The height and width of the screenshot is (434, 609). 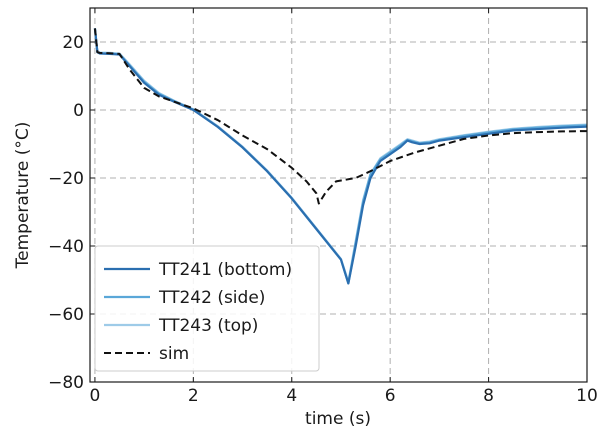 What do you see at coordinates (95, 396) in the screenshot?
I see `x-tick-label: 0` at bounding box center [95, 396].